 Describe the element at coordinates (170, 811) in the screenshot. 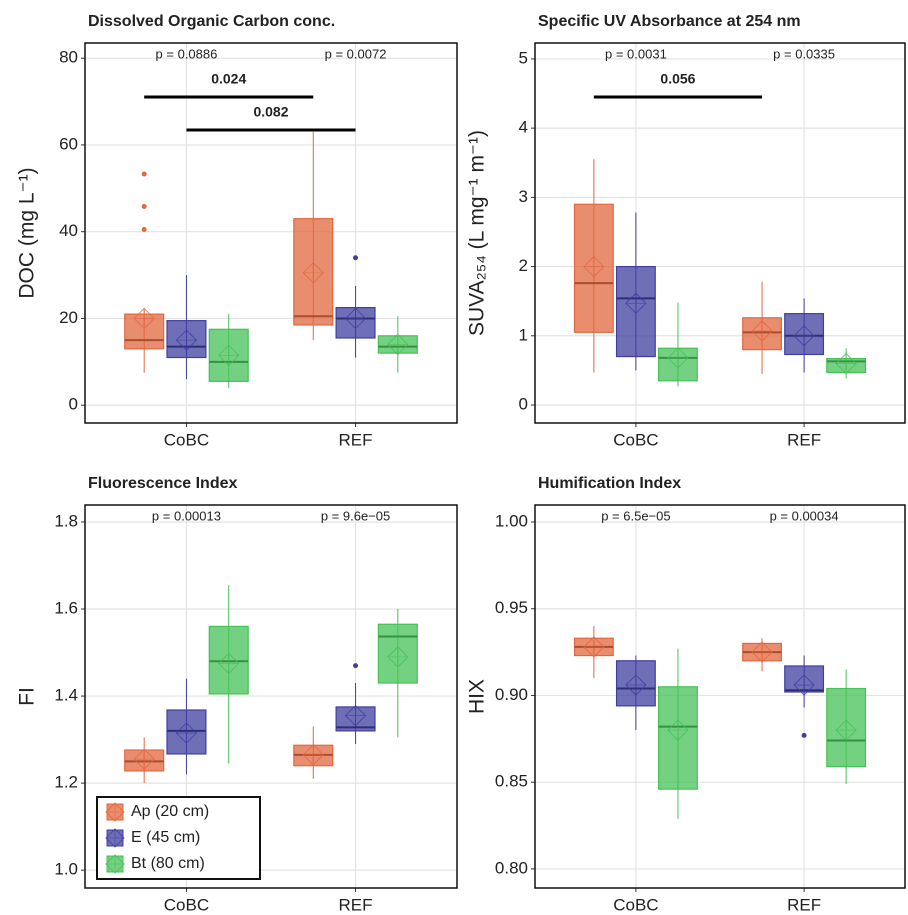

I see `legend-label: Ap (20 cm)` at that location.